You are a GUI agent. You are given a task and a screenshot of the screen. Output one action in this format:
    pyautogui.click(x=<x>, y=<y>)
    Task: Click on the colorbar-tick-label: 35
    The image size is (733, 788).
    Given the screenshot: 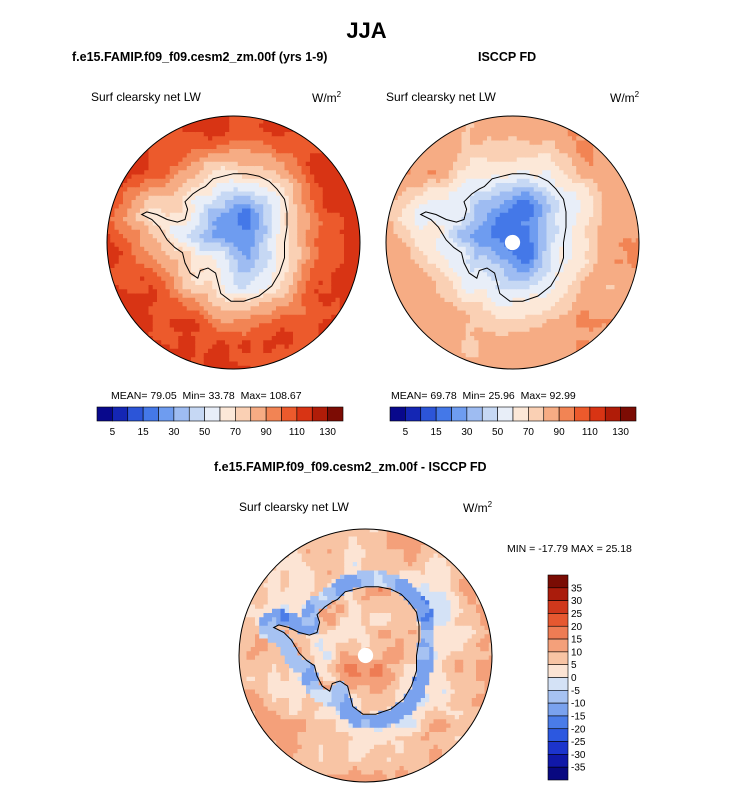 What is the action you would take?
    pyautogui.click(x=577, y=588)
    